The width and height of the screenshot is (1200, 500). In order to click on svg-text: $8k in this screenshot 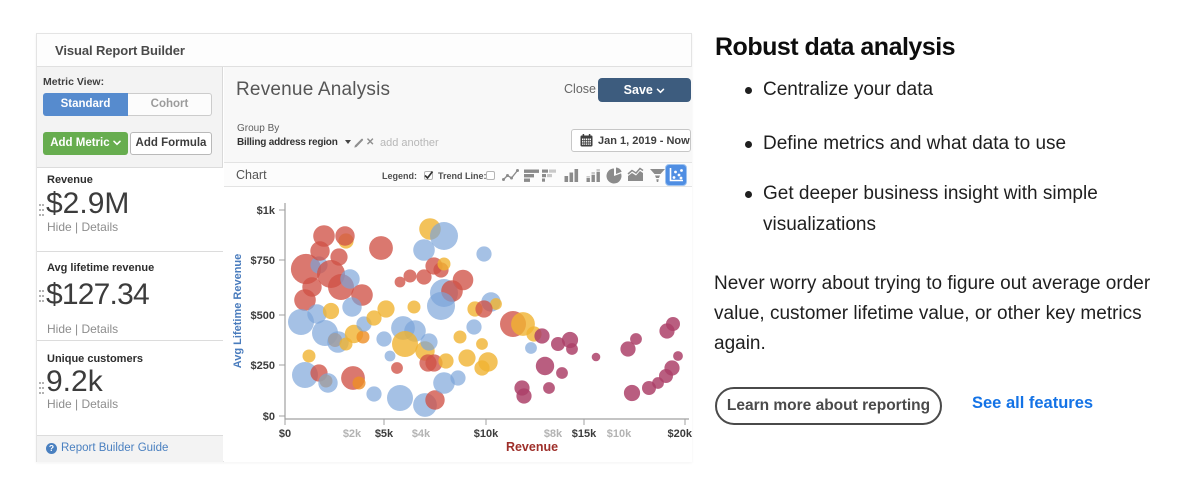, I will do `click(553, 434)`.